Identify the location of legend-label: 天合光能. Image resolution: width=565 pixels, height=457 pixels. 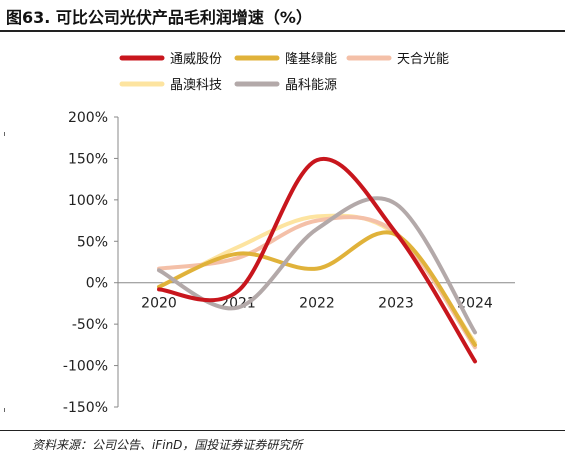
(423, 59).